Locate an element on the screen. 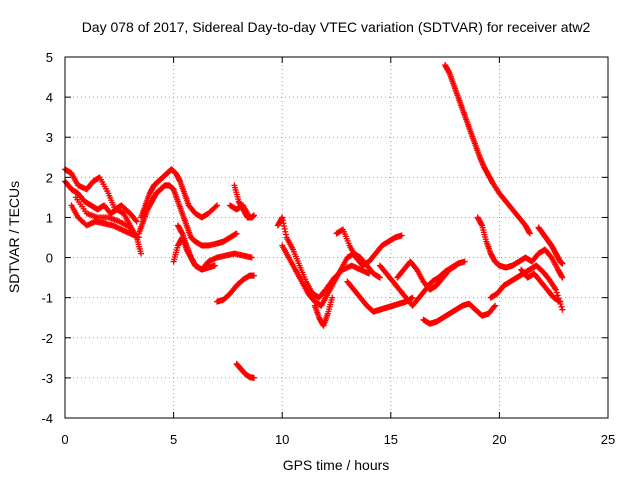 This screenshot has height=480, width=640. series-track-o is located at coordinates (323, 311).